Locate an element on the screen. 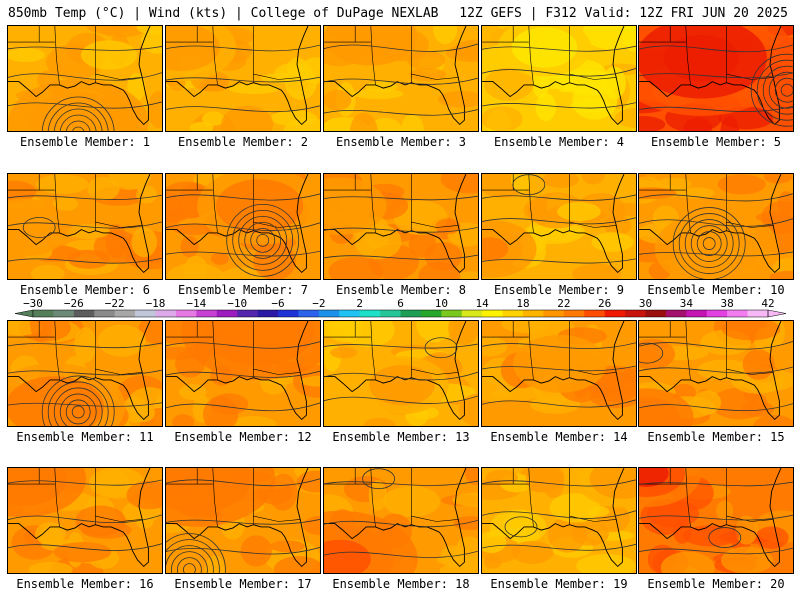 The width and height of the screenshot is (800, 600). ensemble-member-label: Ensemble Member: 18 is located at coordinates (401, 584).